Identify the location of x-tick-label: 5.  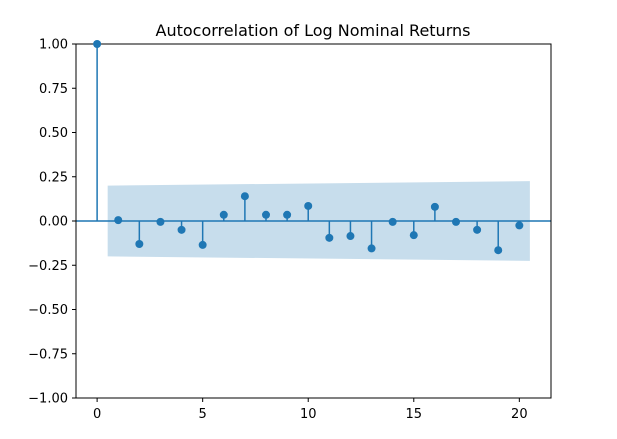
(203, 414).